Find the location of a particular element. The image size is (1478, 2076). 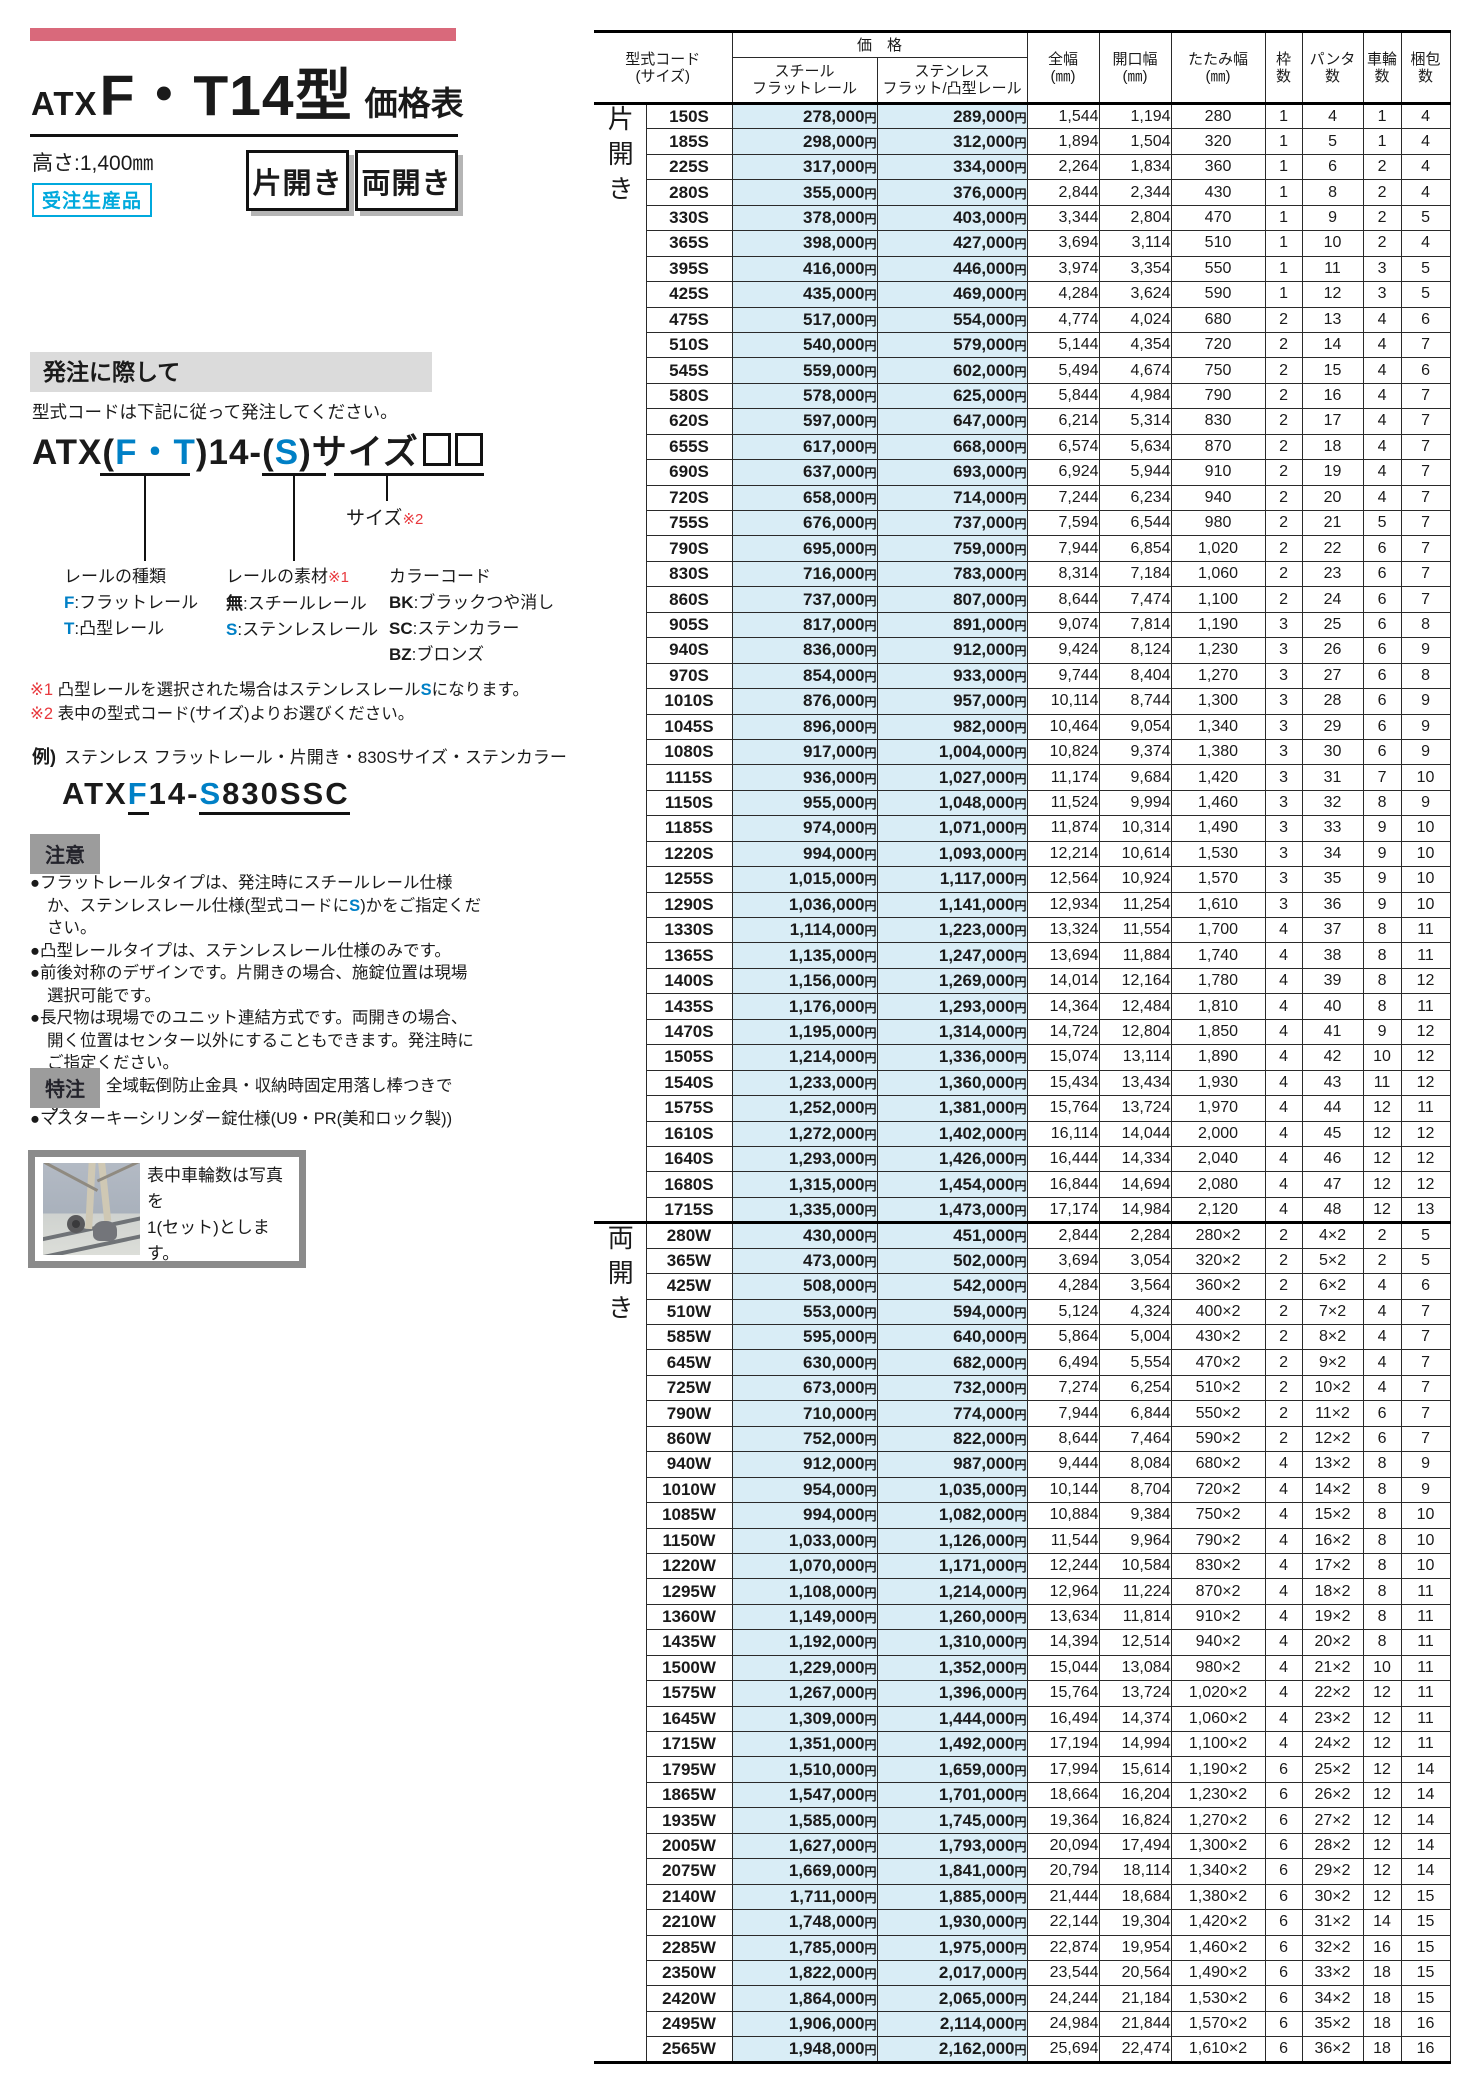

panta-count-cell: 40 is located at coordinates (1332, 1006).